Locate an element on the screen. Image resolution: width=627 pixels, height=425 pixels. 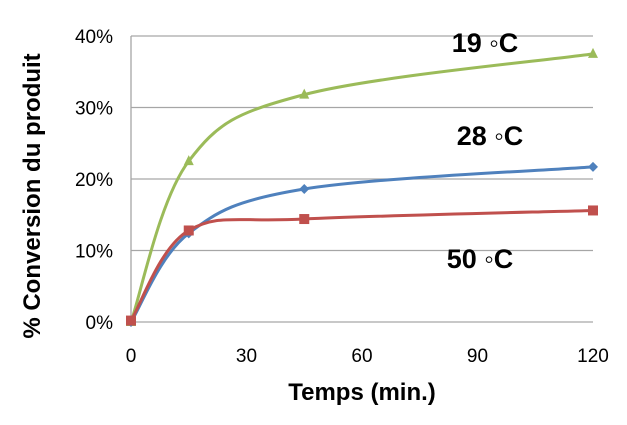
y-tick-label: 30% is located at coordinates (94, 109).